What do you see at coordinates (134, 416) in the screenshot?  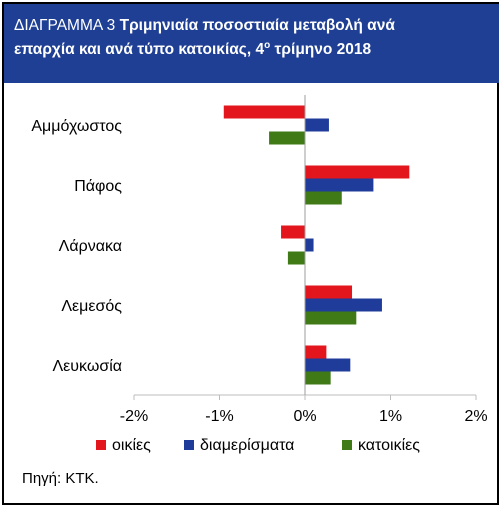 I see `x-tick-label: -2%` at bounding box center [134, 416].